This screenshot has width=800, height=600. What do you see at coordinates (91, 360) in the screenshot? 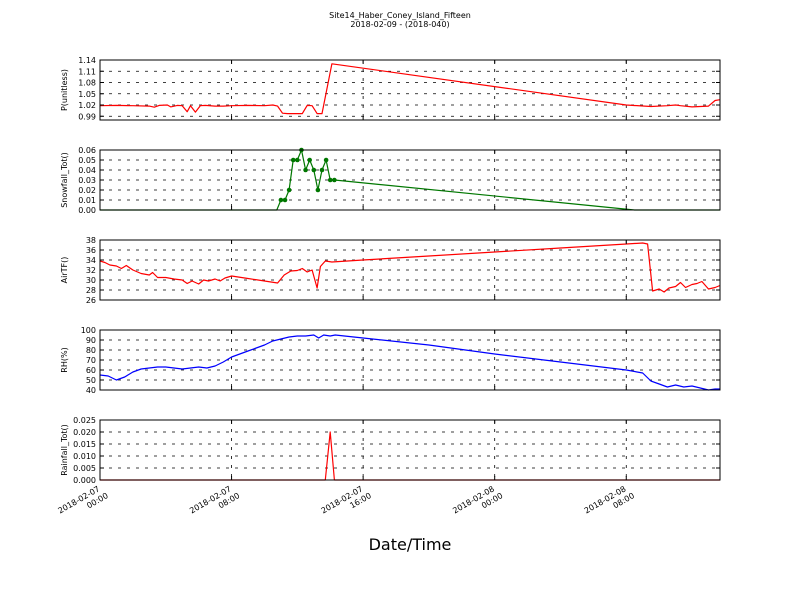
I see `y-tick-label: 70` at bounding box center [91, 360].